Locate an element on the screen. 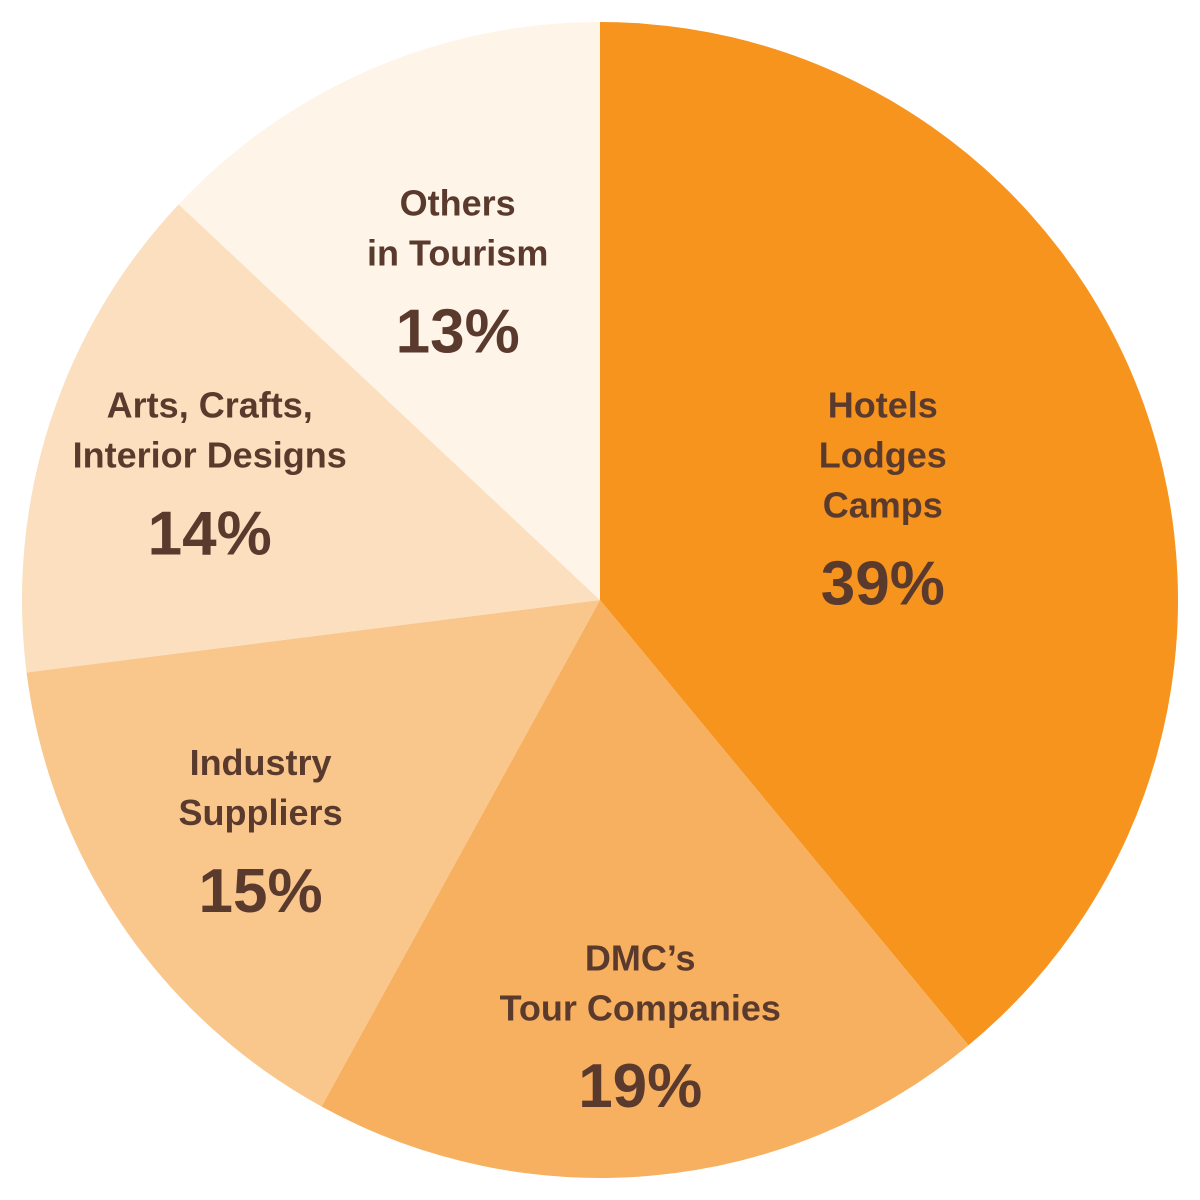 This screenshot has height=1200, width=1200. slice-percentage-label: 19% is located at coordinates (640, 1086).